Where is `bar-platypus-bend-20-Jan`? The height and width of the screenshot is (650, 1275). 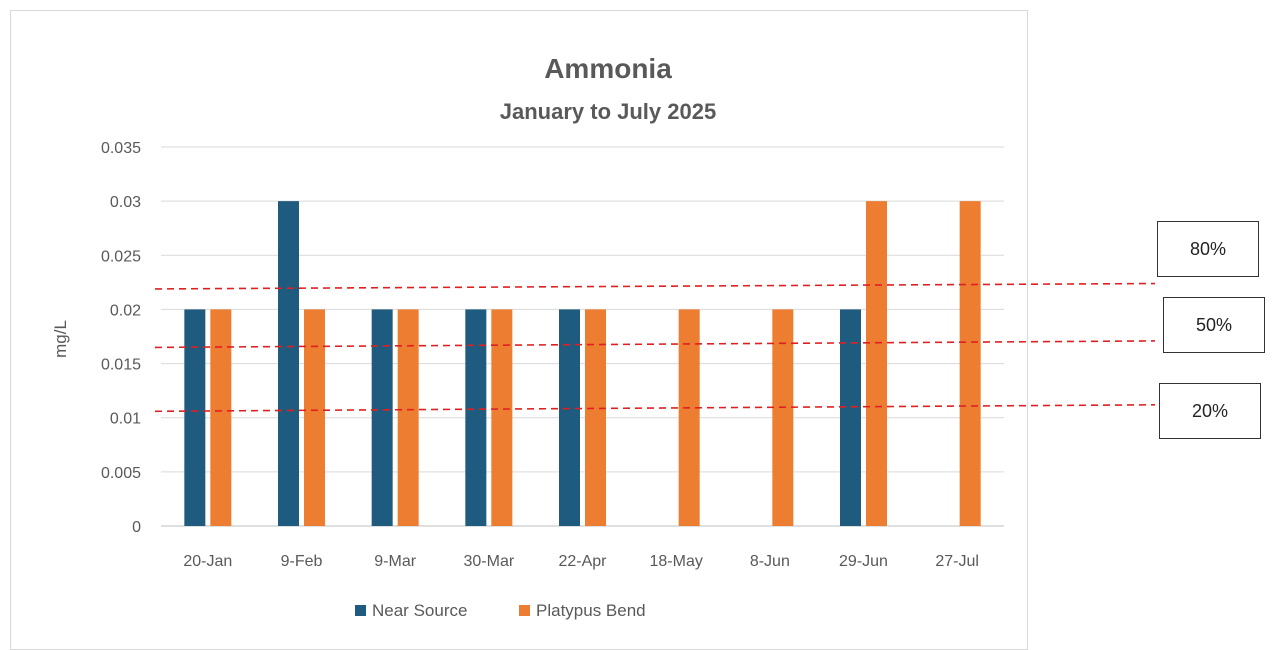 bar-platypus-bend-20-Jan is located at coordinates (221, 417).